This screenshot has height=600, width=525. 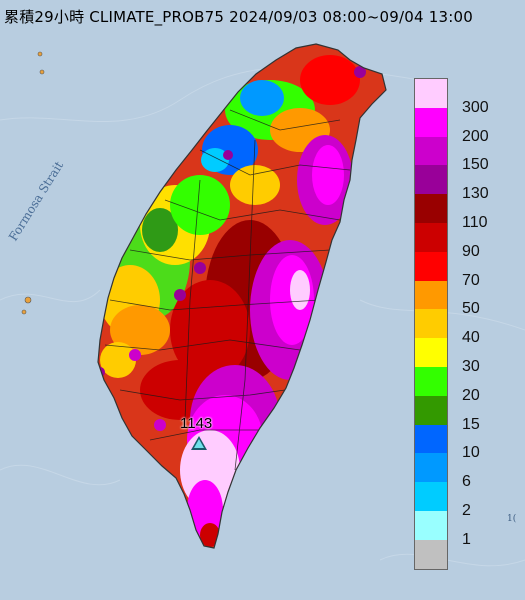 What do you see at coordinates (475, 194) in the screenshot?
I see `legend-label: 130` at bounding box center [475, 194].